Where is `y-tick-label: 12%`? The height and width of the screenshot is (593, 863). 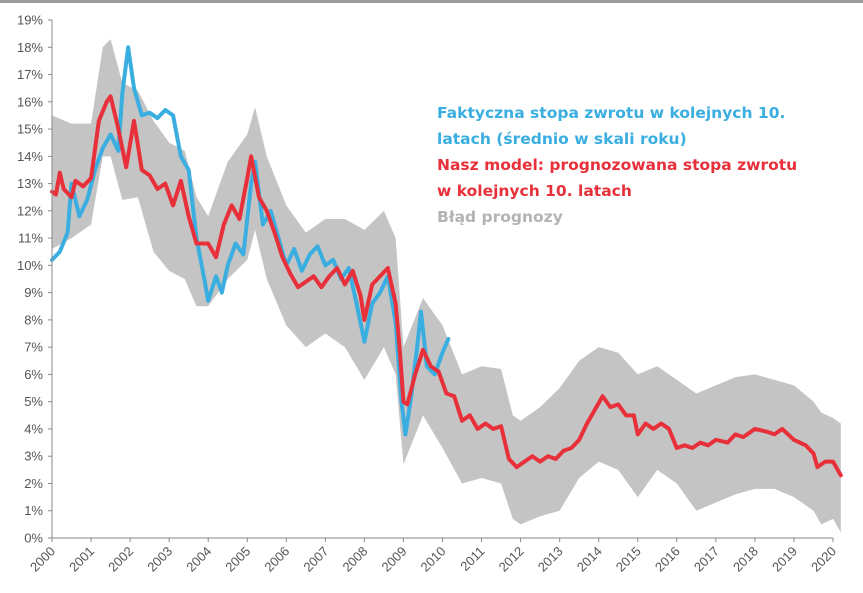 y-tick-label: 12% is located at coordinates (30, 210).